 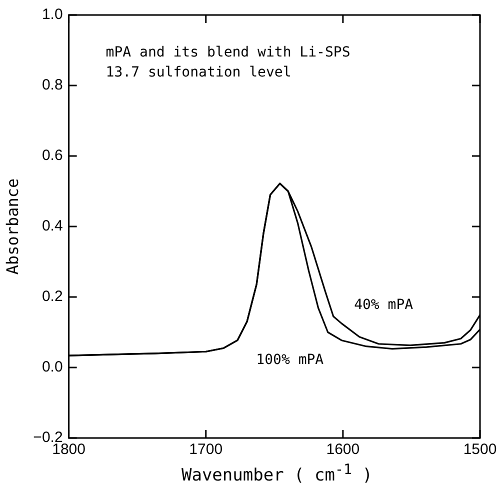 What do you see at coordinates (52, 85) in the screenshot?
I see `y-tick-label: 0.8` at bounding box center [52, 85].